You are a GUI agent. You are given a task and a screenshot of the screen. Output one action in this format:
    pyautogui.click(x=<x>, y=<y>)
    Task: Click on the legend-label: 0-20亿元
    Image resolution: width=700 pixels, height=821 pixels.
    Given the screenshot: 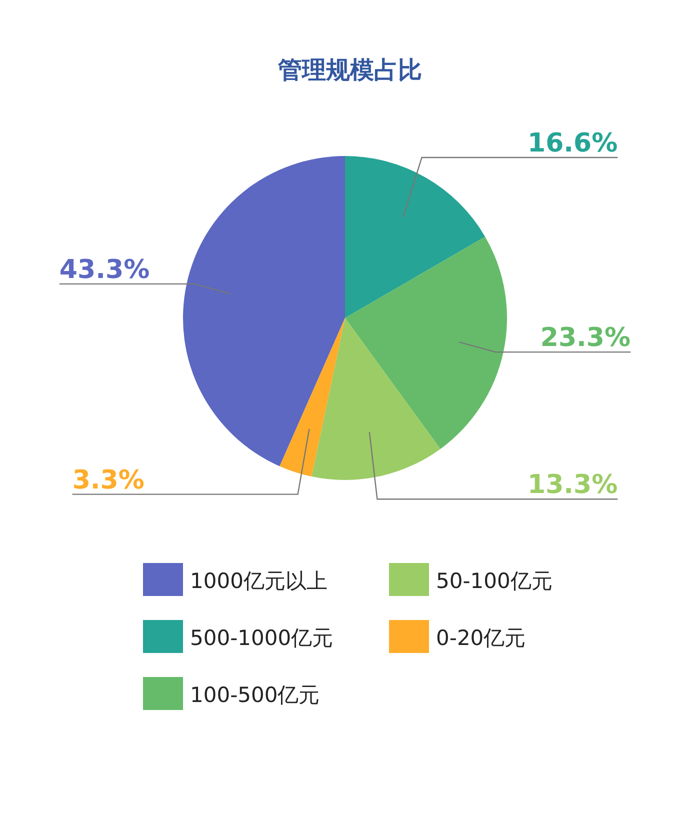 What is the action you would take?
    pyautogui.click(x=481, y=638)
    